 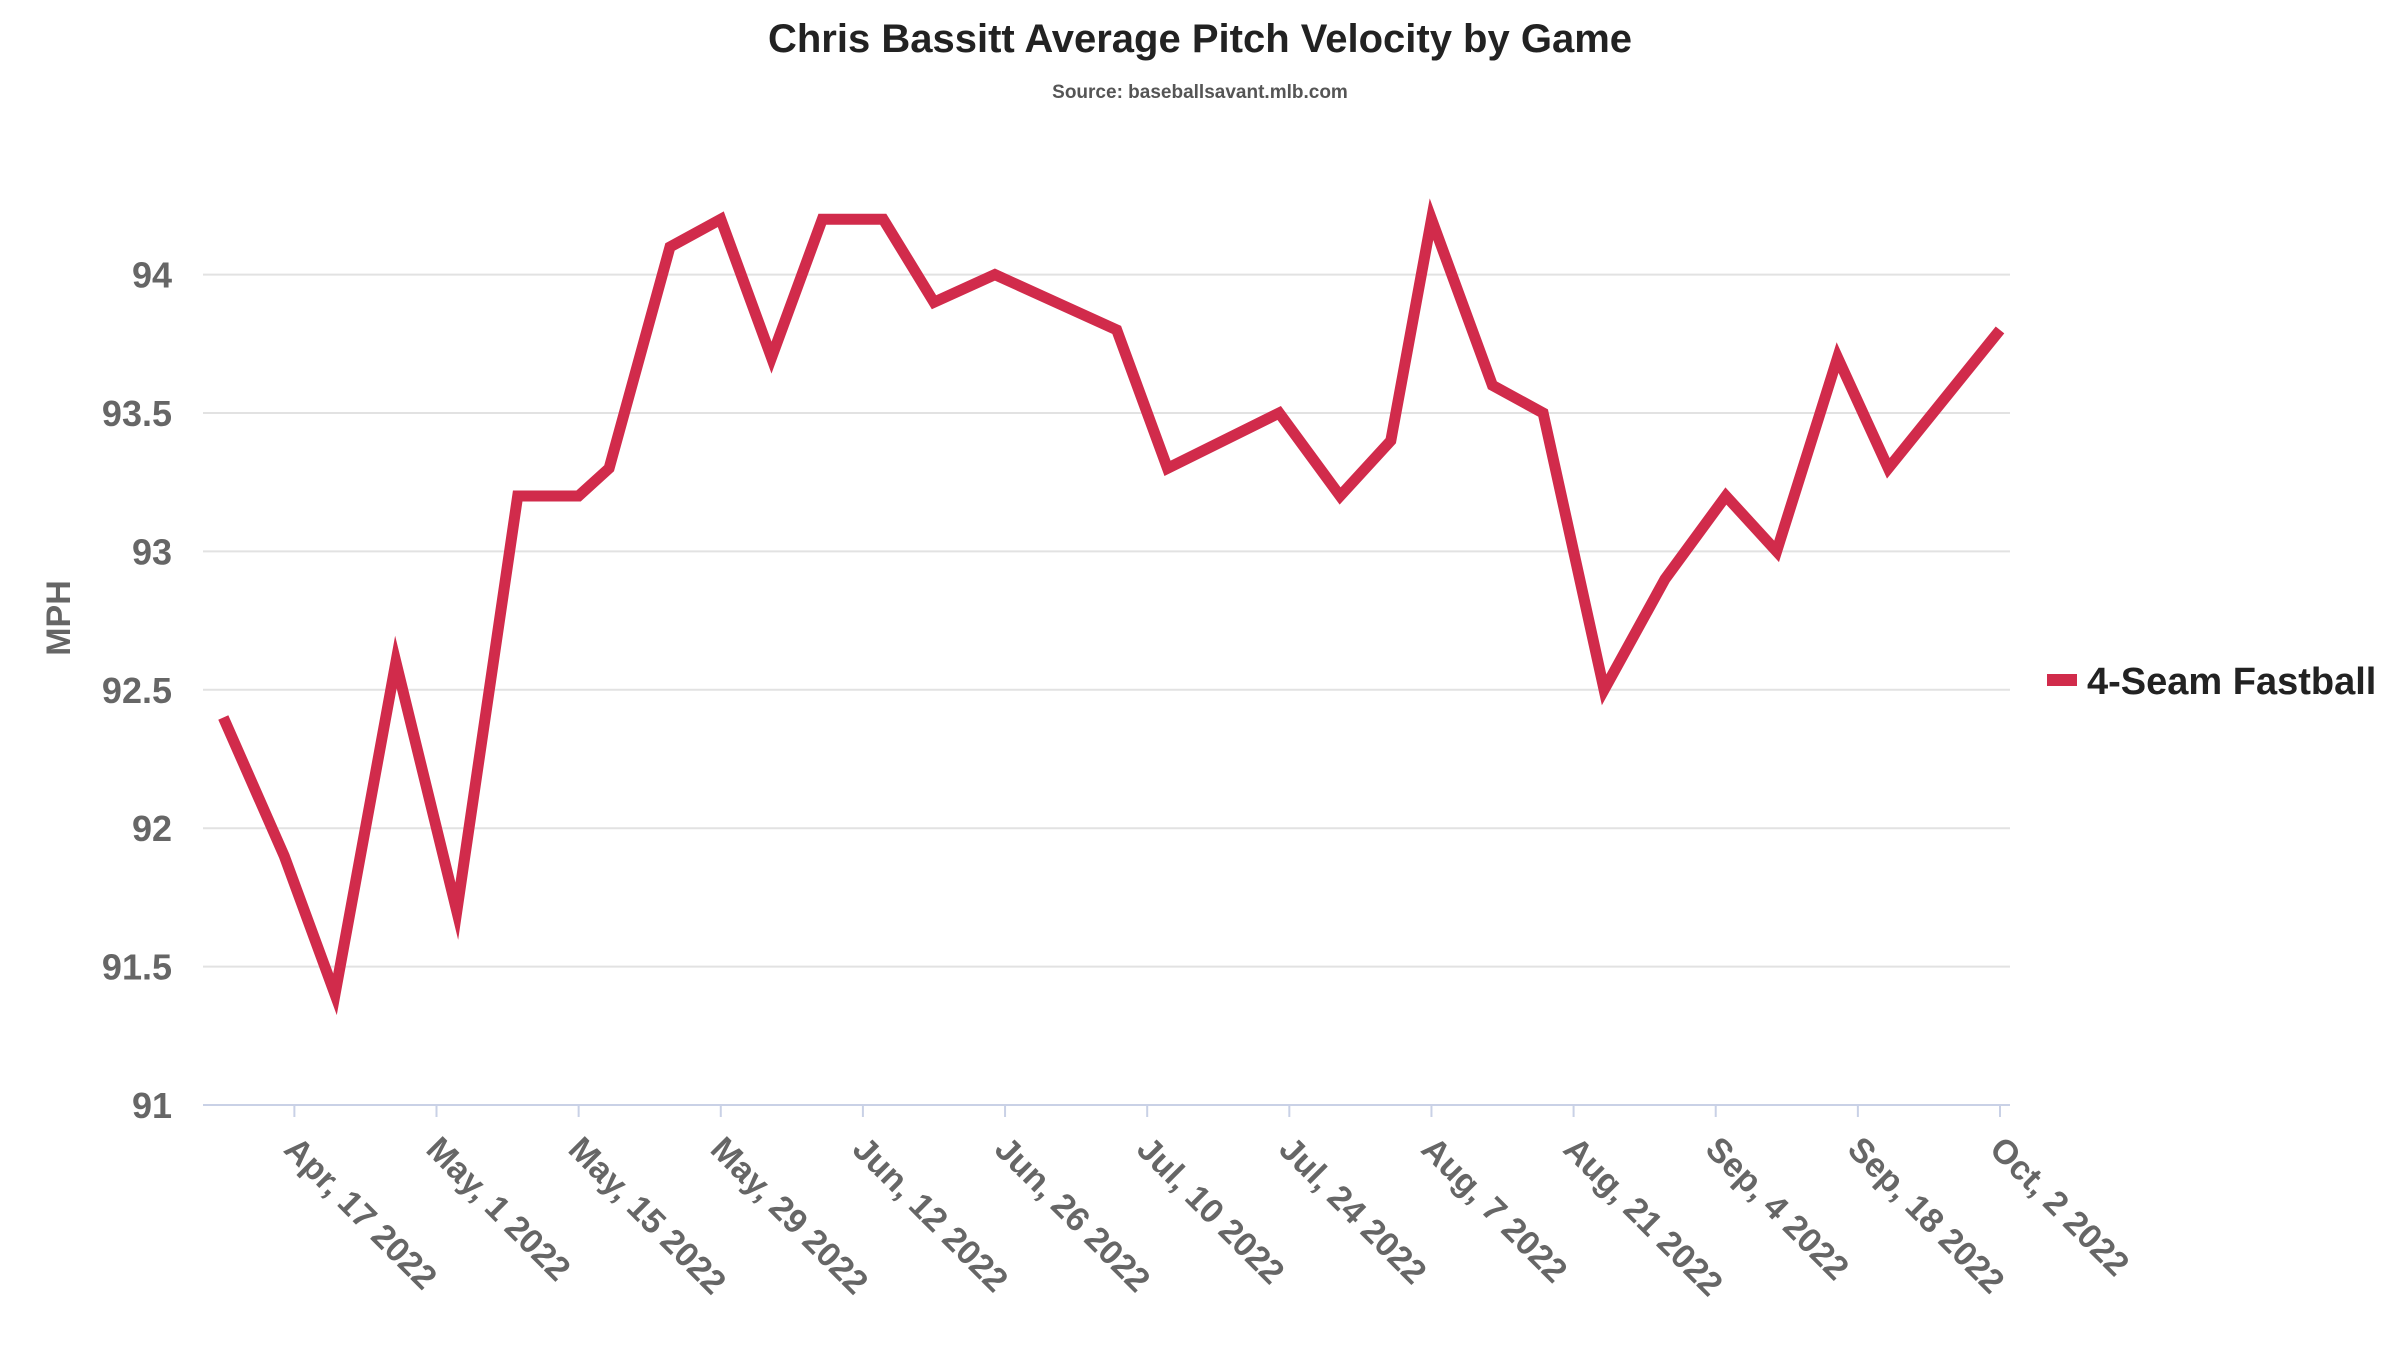 I want to click on y-axis-label: MPH, so click(x=59, y=618).